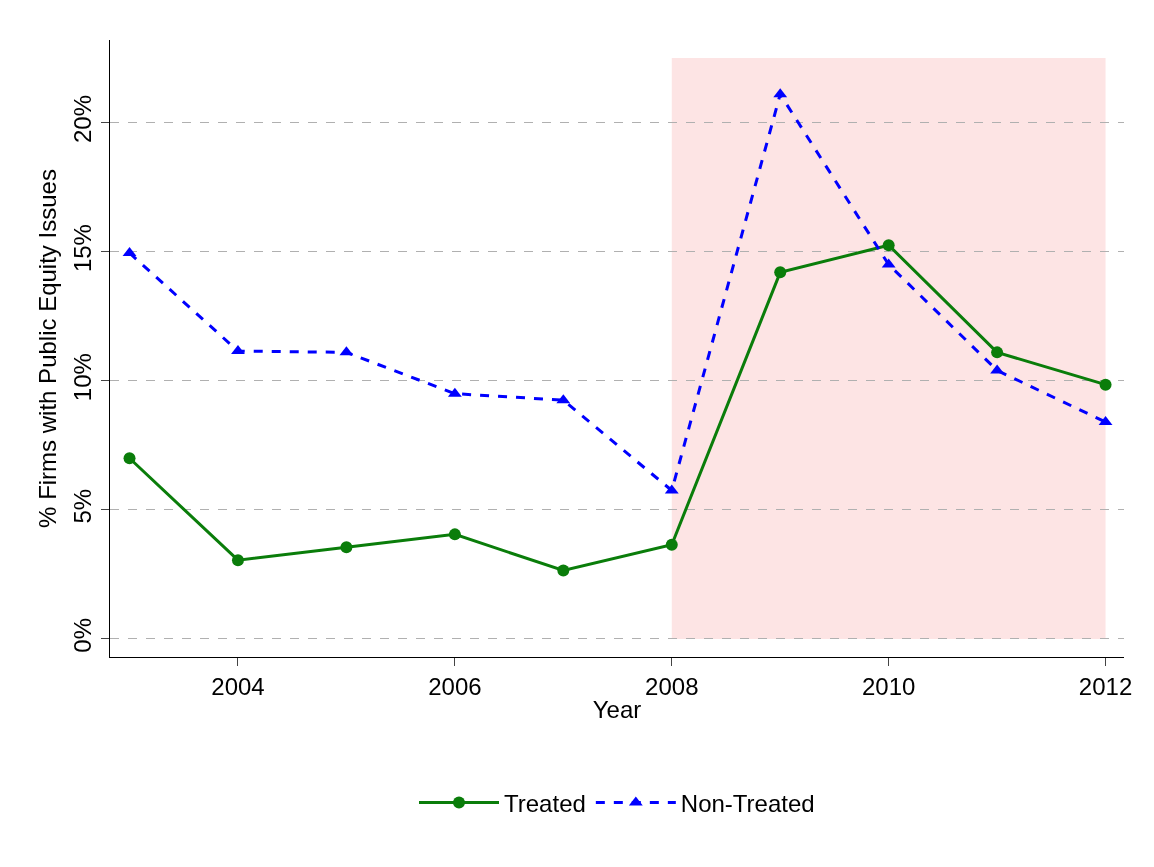  Describe the element at coordinates (672, 686) in the screenshot. I see `x-tick-label: 2008` at that location.